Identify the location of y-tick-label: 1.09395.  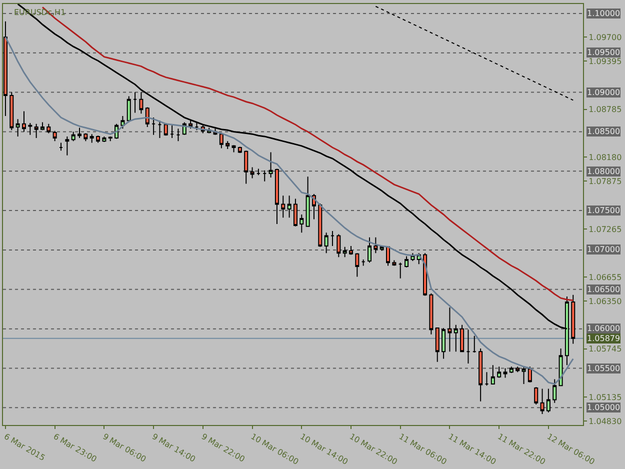
(605, 61).